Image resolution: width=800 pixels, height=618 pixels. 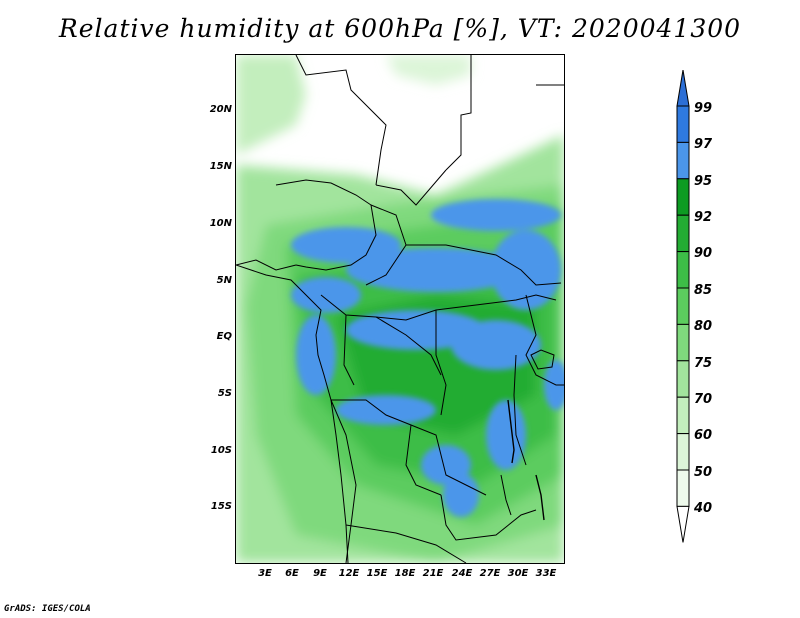 What do you see at coordinates (47, 609) in the screenshot?
I see `grads-credit: GrADS: IGES/COLA` at bounding box center [47, 609].